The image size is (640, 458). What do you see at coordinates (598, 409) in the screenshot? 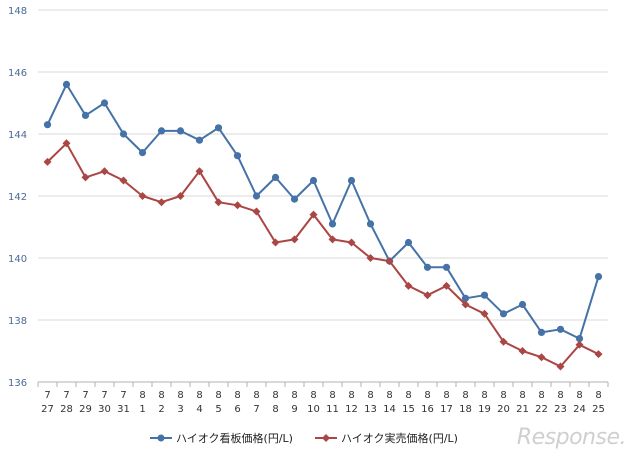
I see `x-tick-day: 25` at bounding box center [598, 409].